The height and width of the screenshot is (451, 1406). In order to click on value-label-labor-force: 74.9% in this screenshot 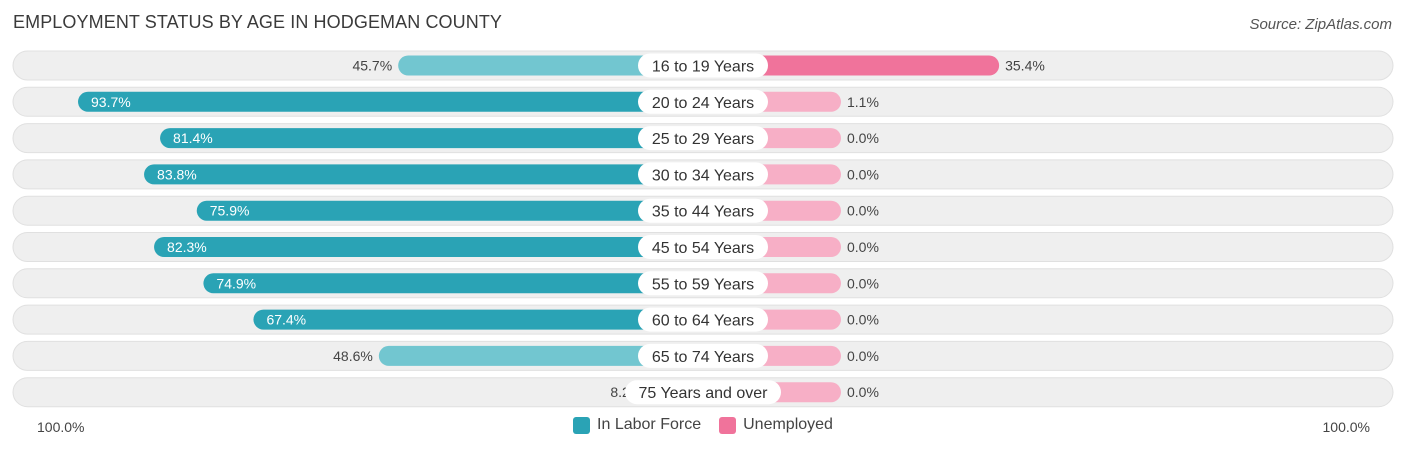, I will do `click(236, 283)`.